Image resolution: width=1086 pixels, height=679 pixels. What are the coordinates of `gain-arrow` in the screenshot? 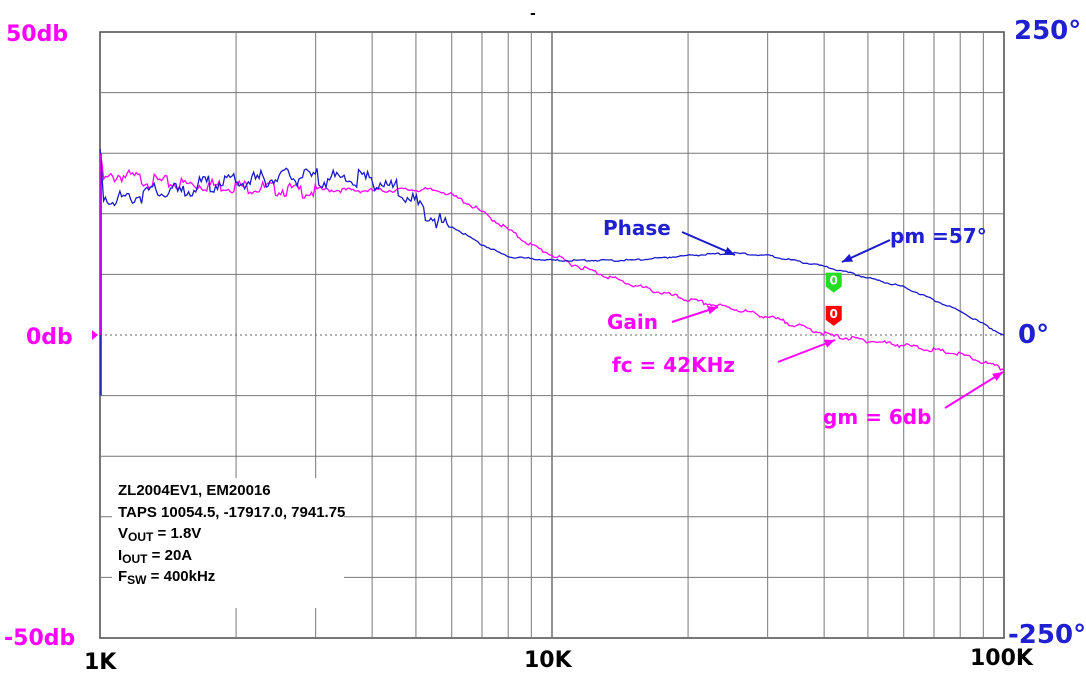 It's located at (695, 314).